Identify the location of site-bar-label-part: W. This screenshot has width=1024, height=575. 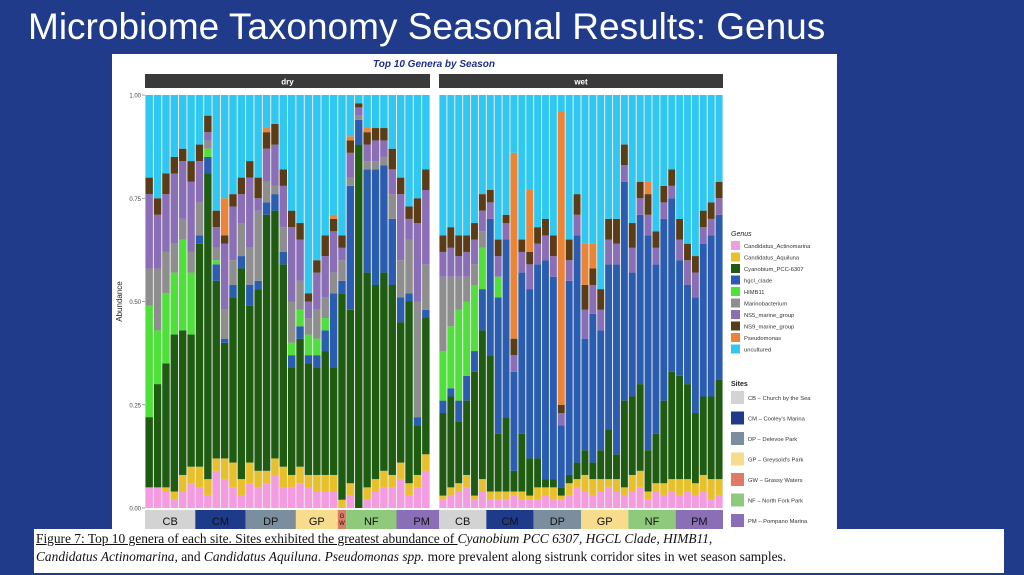
(342, 524).